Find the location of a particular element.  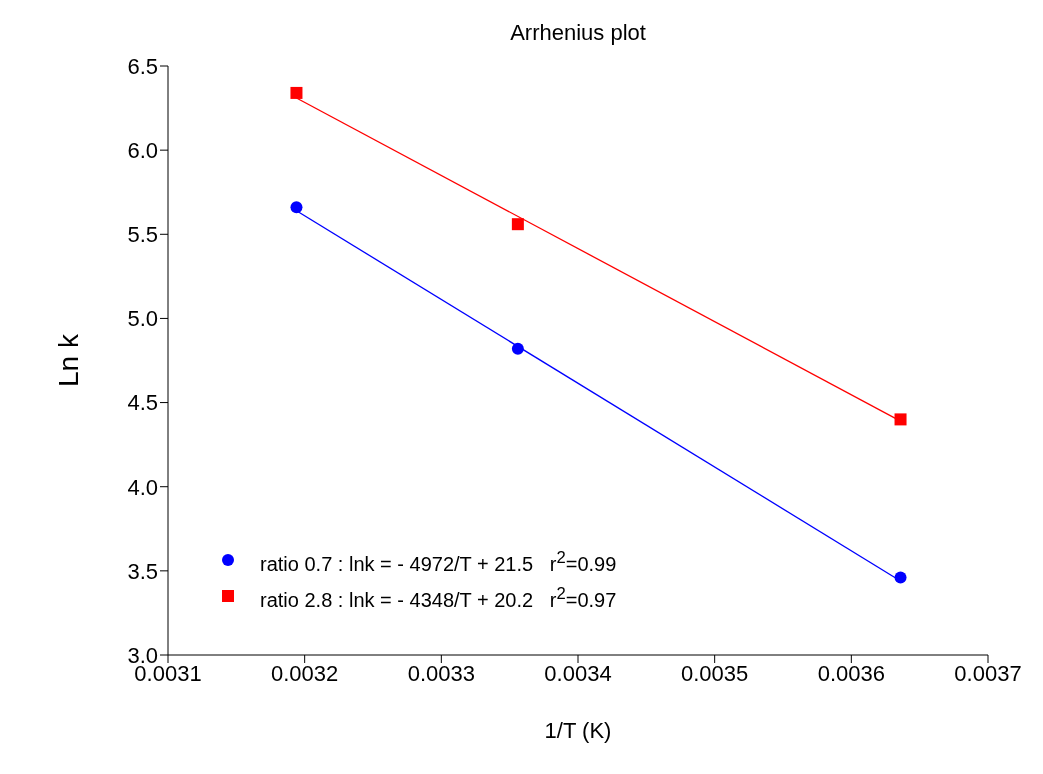

x-tick-label: 0.0032 is located at coordinates (305, 673).